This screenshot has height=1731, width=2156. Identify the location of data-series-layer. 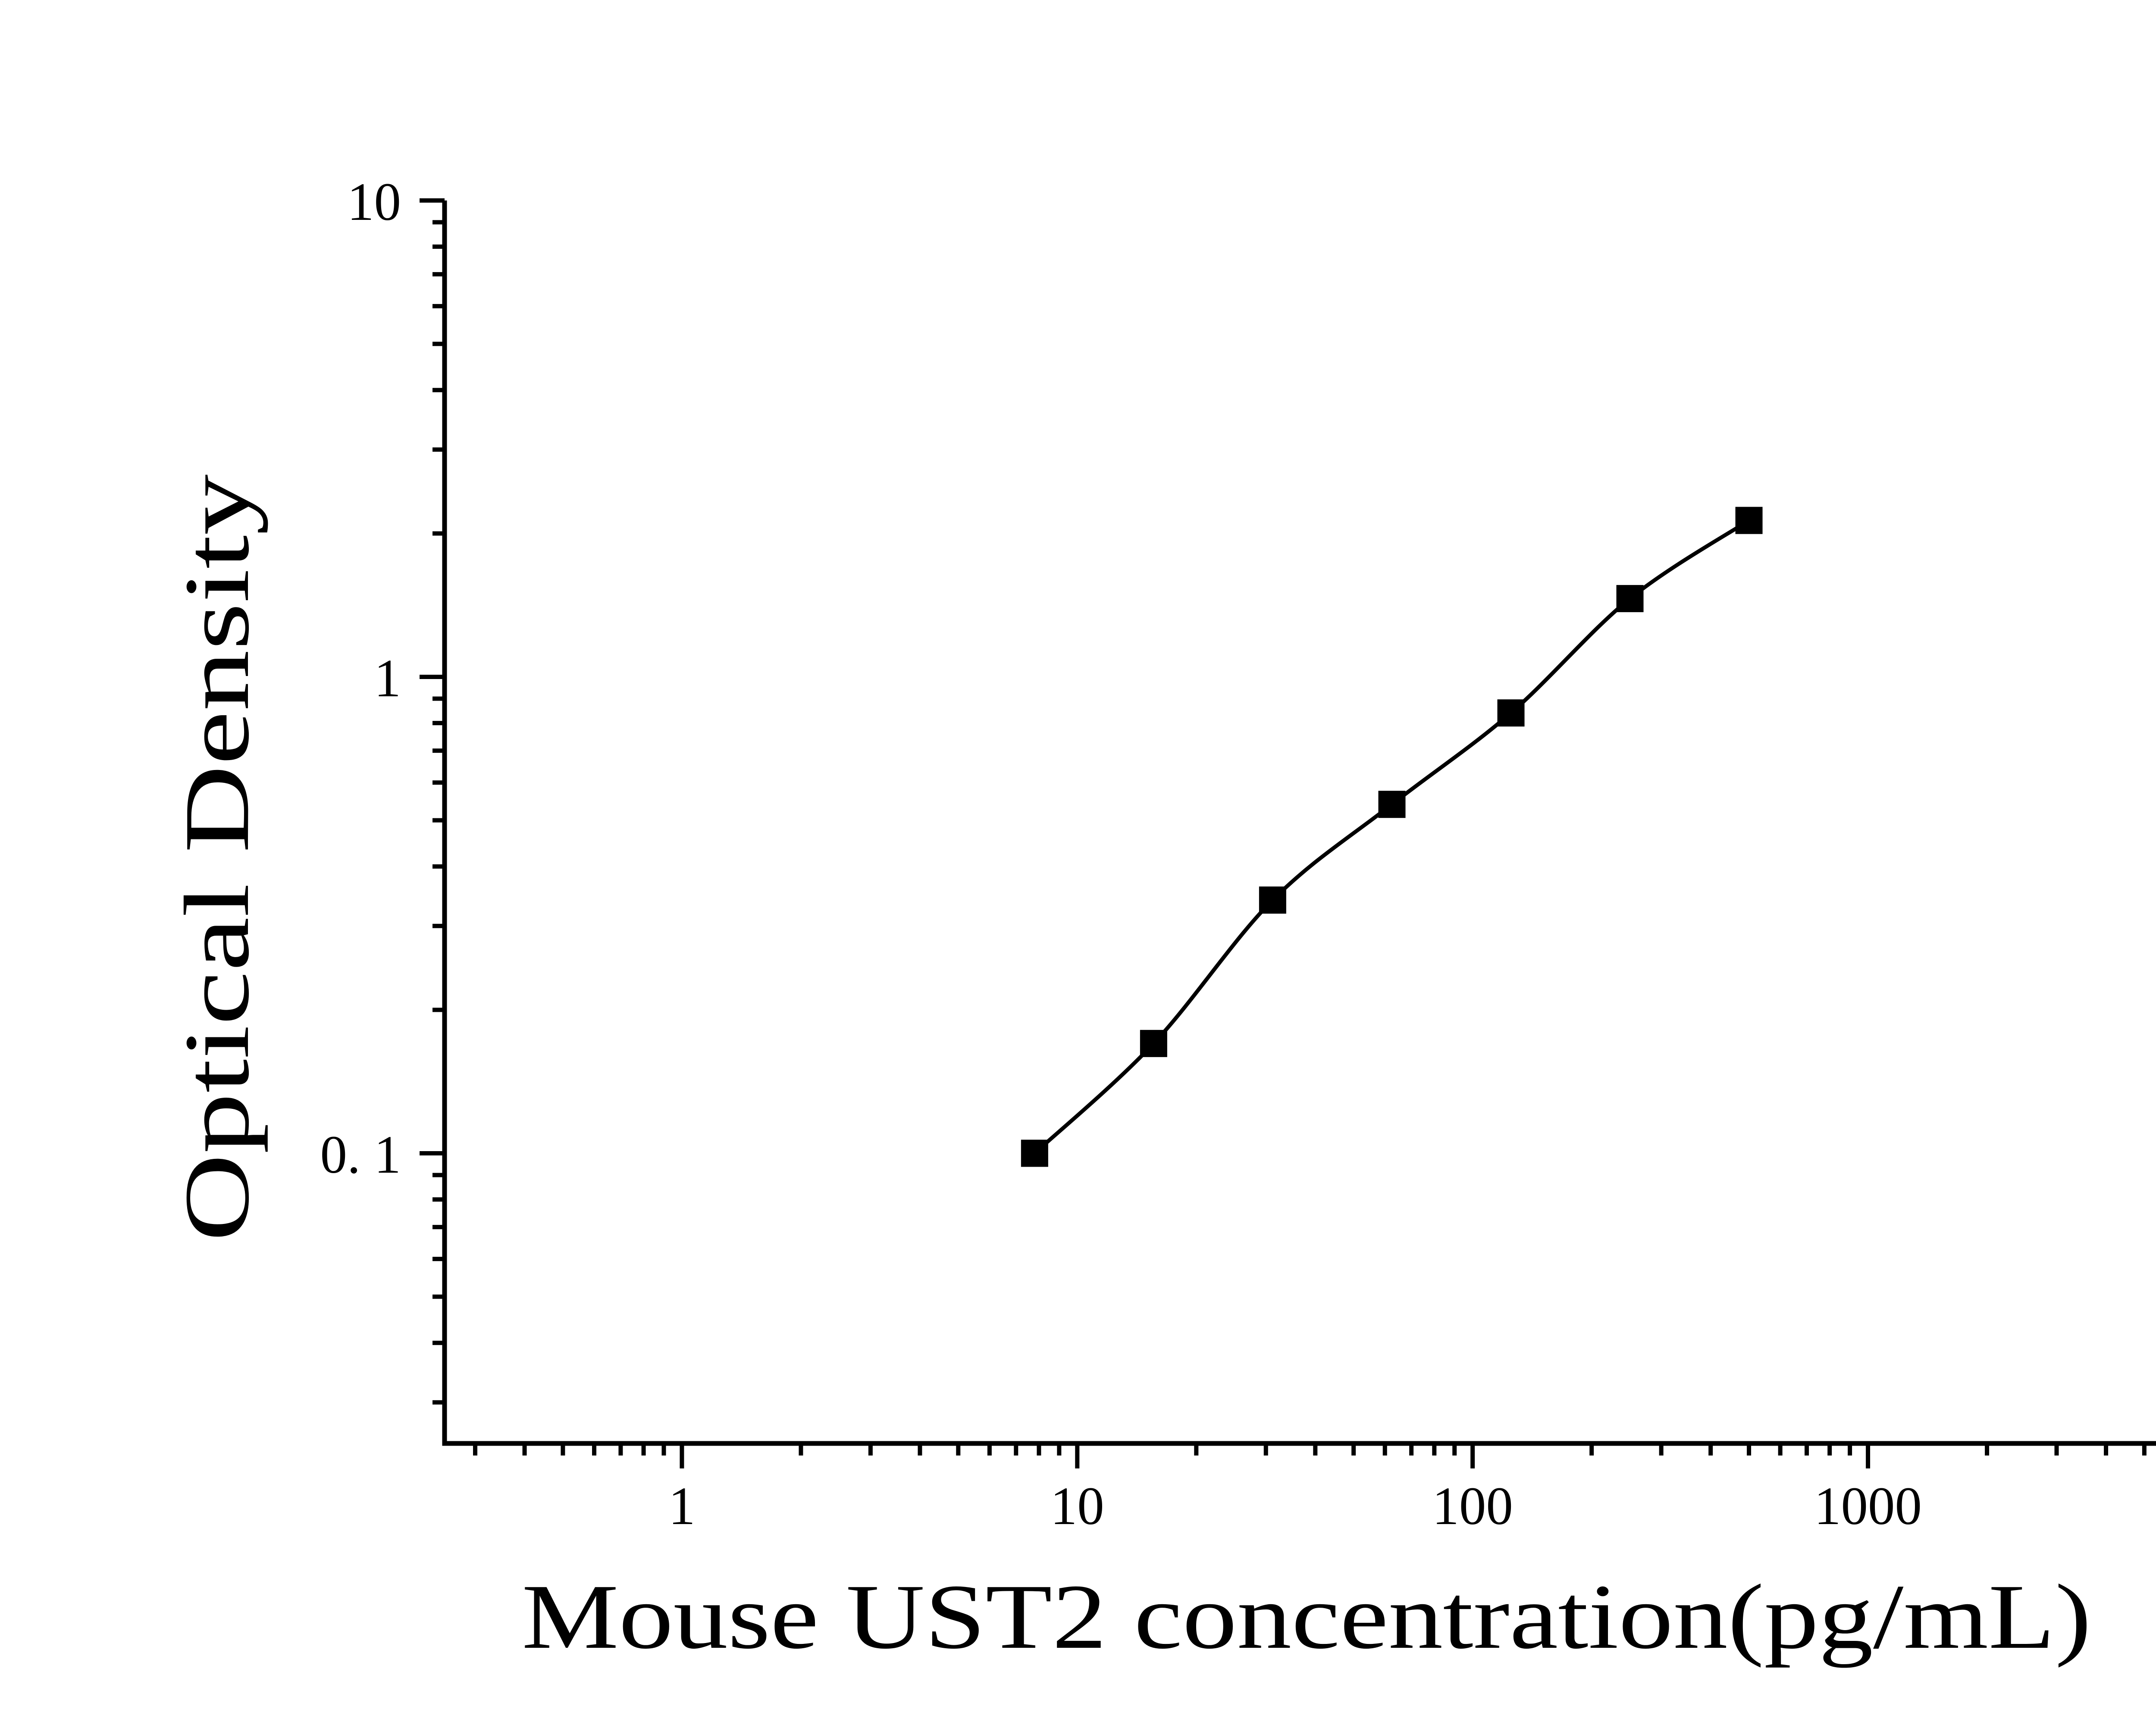
(1392, 837).